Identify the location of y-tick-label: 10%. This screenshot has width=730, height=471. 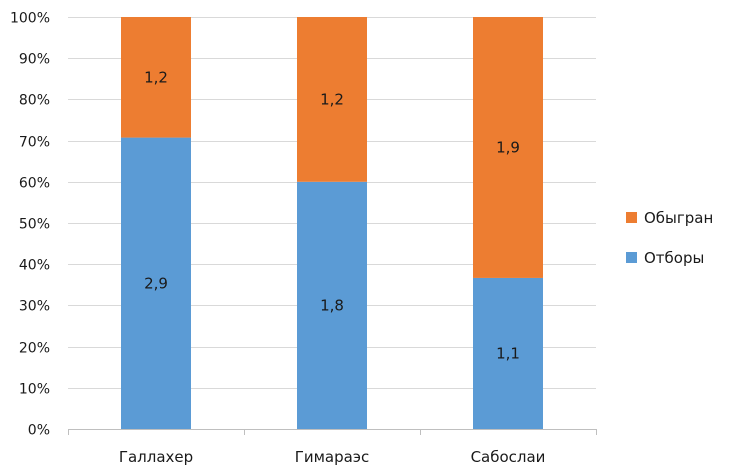
(34, 390).